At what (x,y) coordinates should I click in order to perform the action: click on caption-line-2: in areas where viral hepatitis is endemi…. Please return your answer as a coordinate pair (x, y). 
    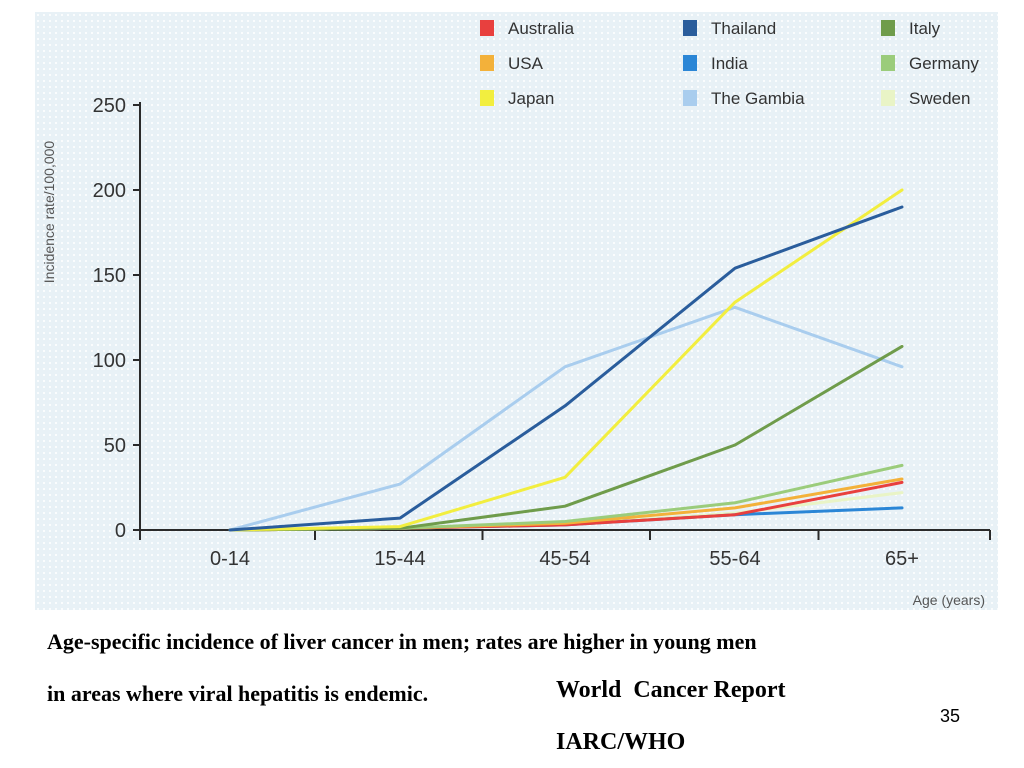
    Looking at the image, I should click on (238, 693).